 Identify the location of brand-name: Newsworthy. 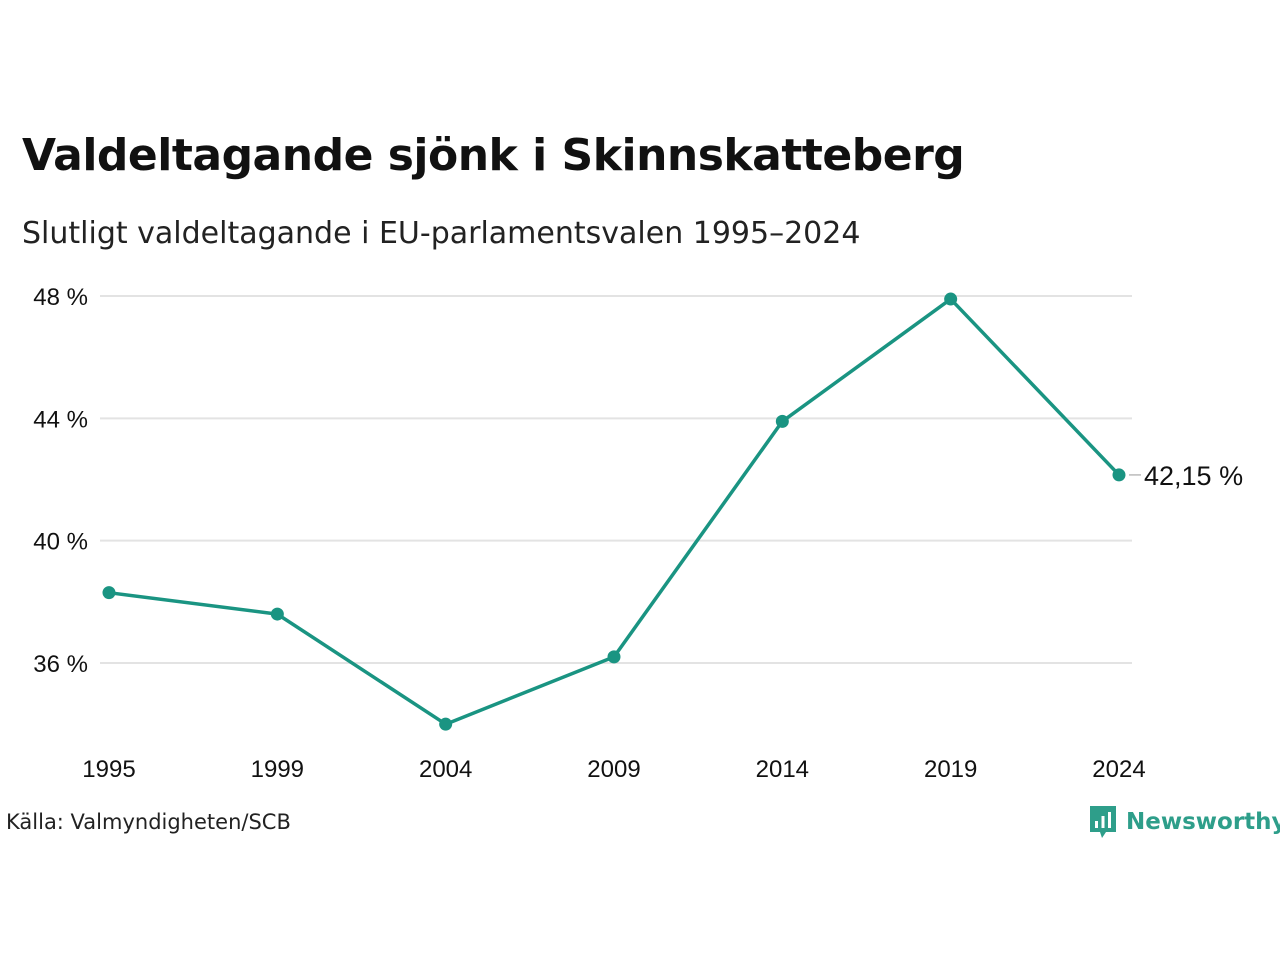
(1203, 822).